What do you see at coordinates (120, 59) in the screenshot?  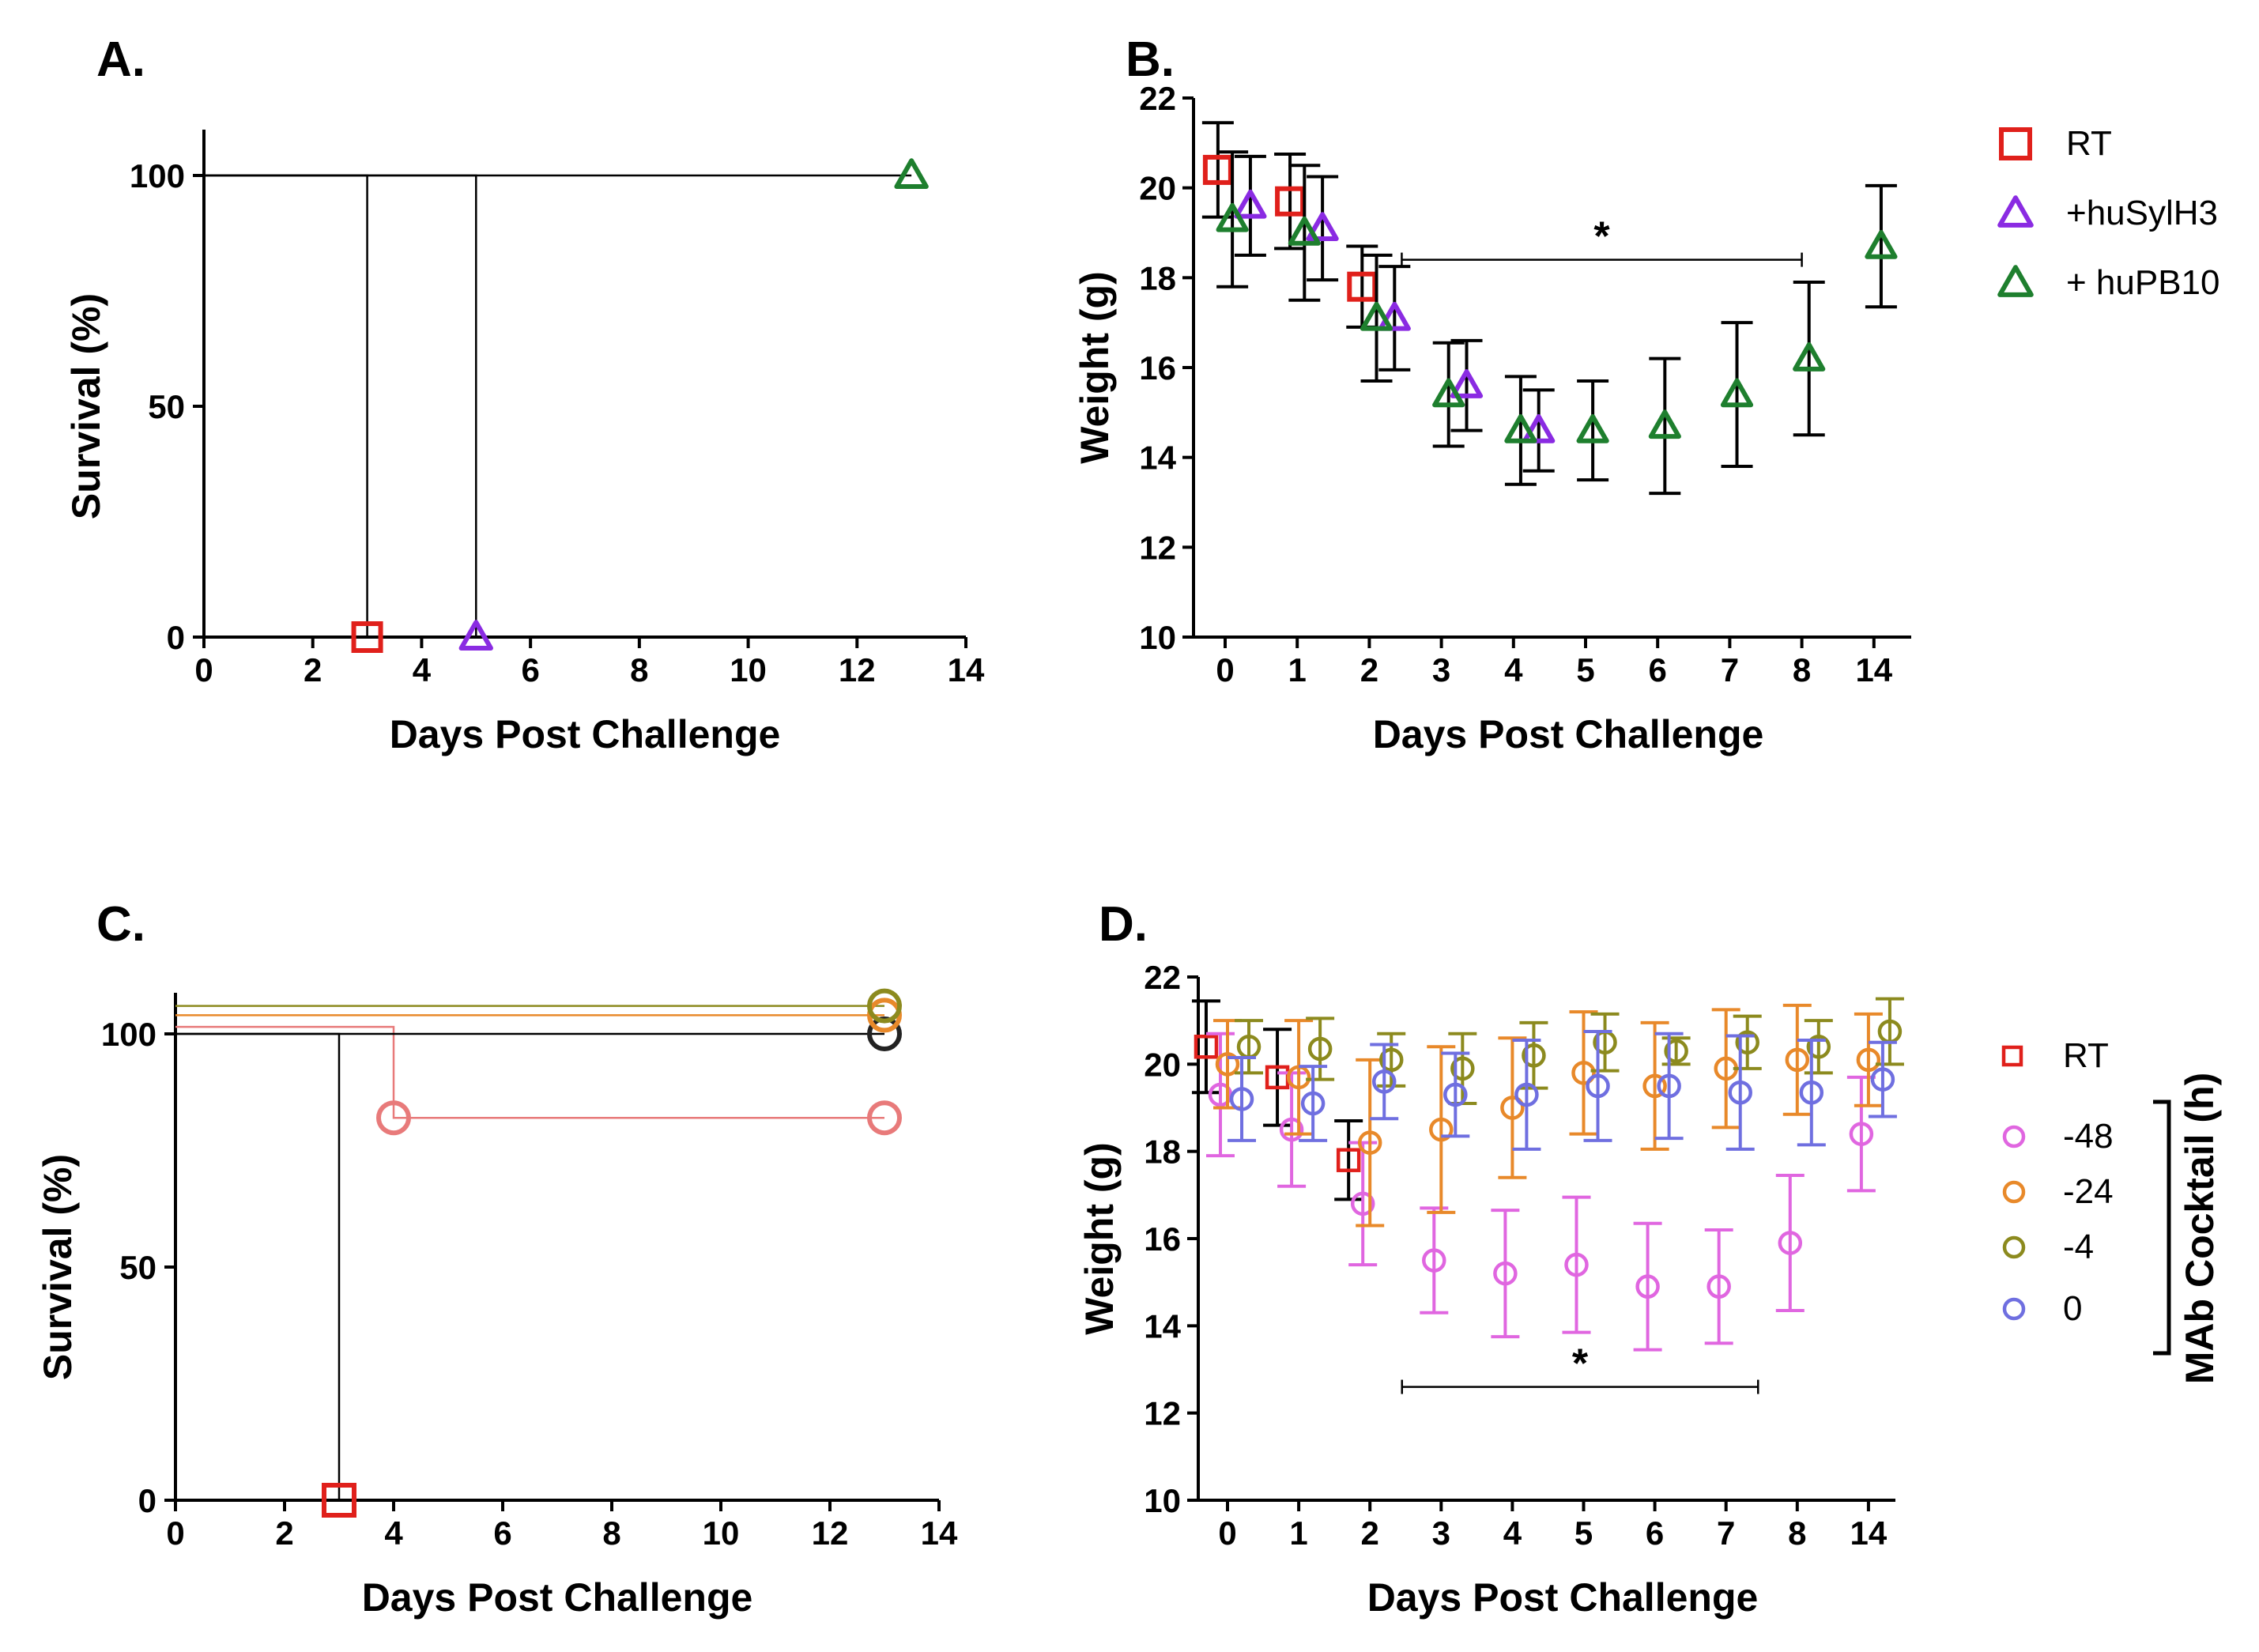 I see `panel-label-a: A.` at bounding box center [120, 59].